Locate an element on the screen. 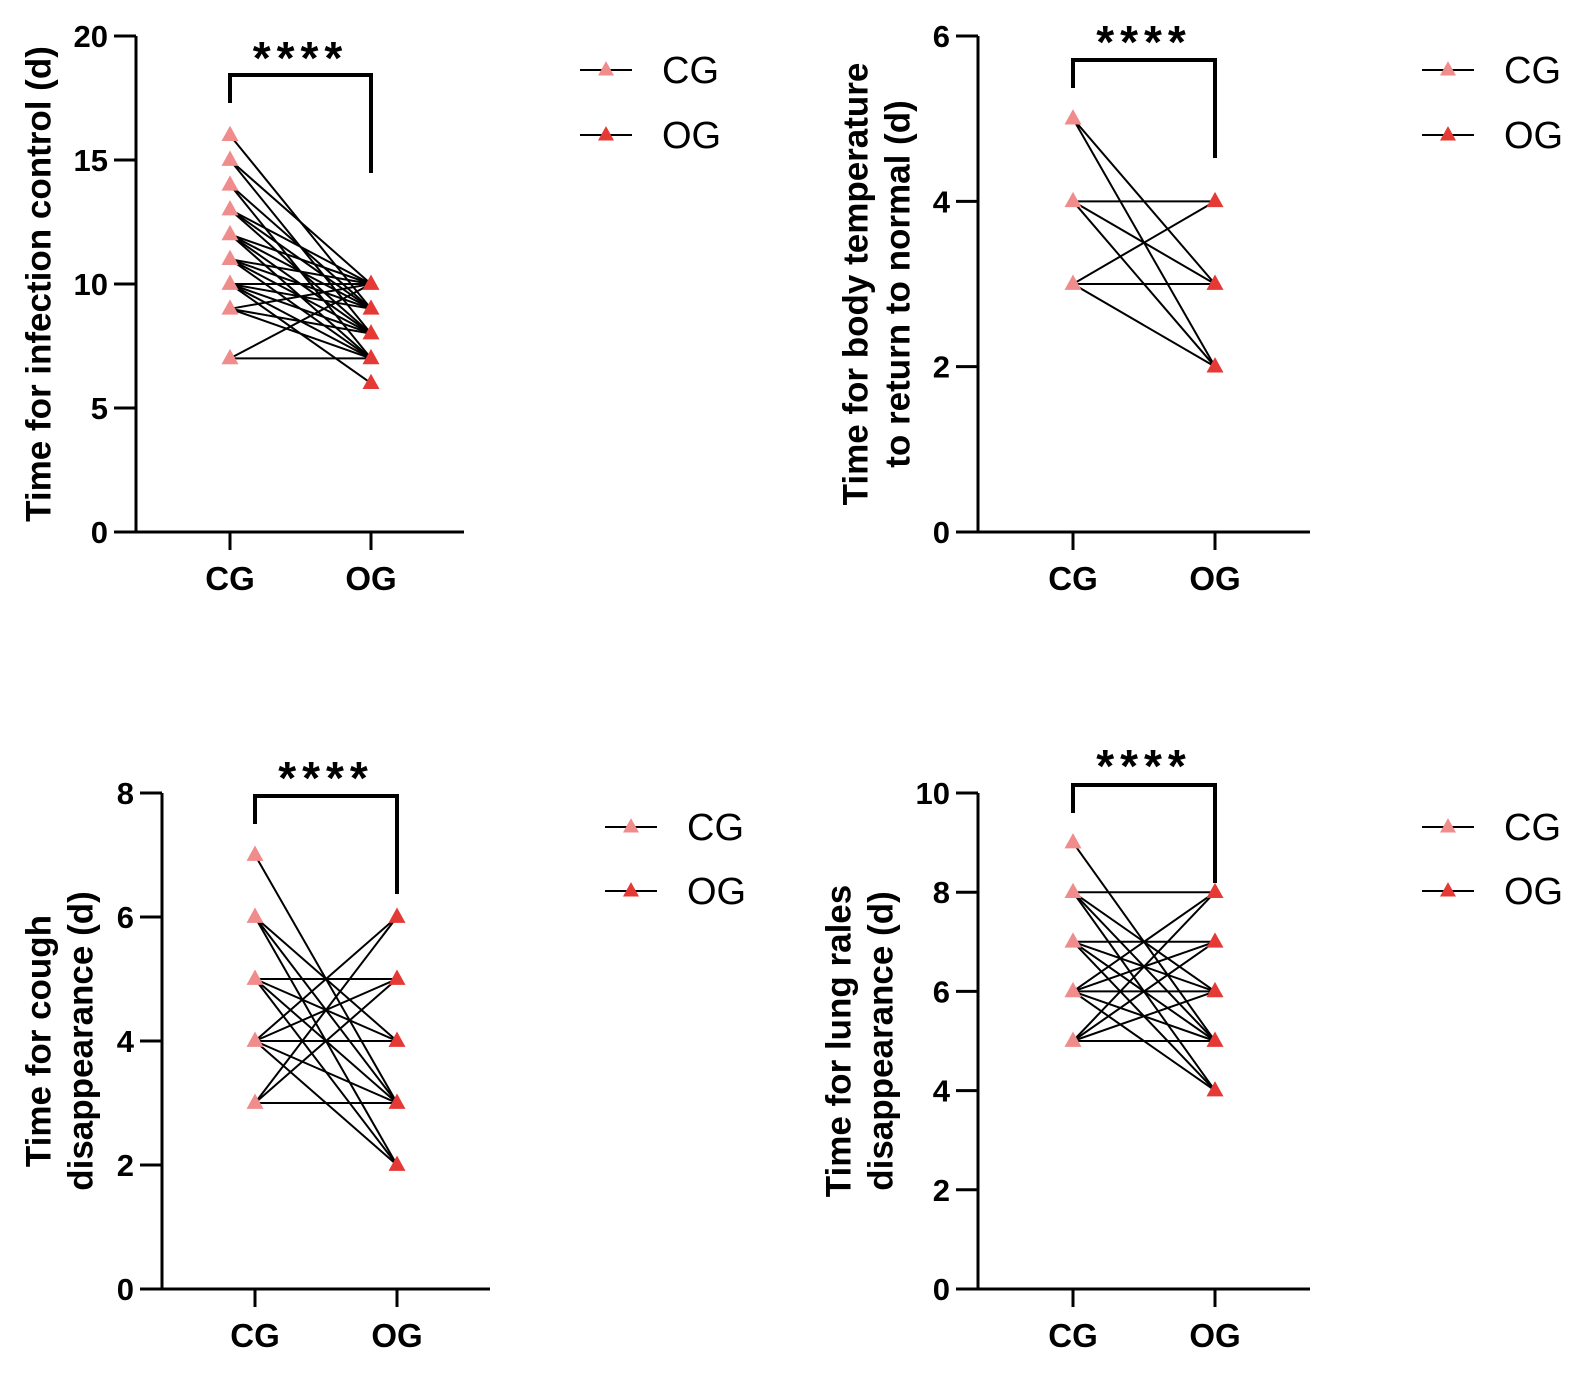  y-tick-label: 15 is located at coordinates (91, 160).